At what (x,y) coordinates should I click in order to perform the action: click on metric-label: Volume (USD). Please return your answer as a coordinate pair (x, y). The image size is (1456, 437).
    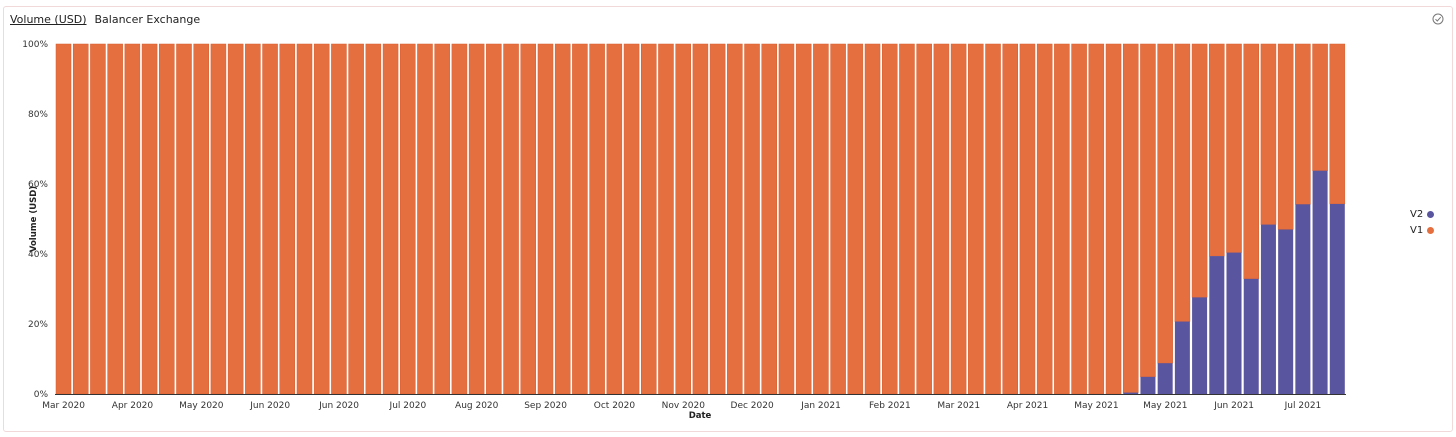
    Looking at the image, I should click on (48, 19).